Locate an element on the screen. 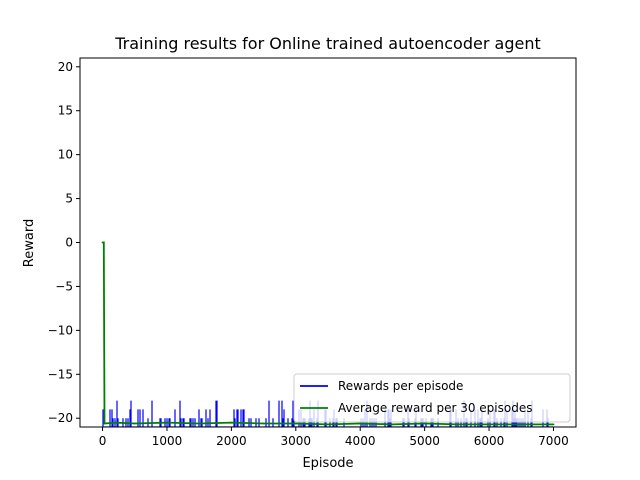 Image resolution: width=640 pixels, height=480 pixels. legend-box is located at coordinates (432, 398).